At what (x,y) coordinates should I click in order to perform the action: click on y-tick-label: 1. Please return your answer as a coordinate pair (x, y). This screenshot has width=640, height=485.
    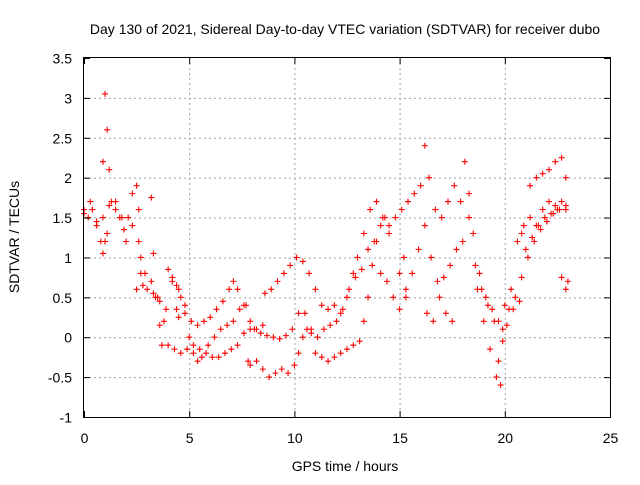
    Looking at the image, I should click on (68, 258).